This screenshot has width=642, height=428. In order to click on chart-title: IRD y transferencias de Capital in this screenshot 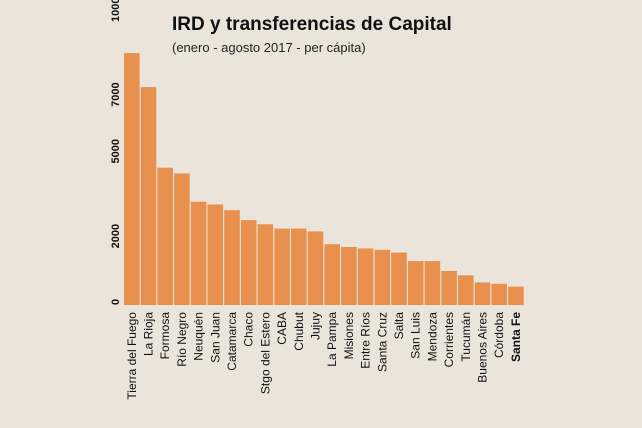, I will do `click(312, 24)`.